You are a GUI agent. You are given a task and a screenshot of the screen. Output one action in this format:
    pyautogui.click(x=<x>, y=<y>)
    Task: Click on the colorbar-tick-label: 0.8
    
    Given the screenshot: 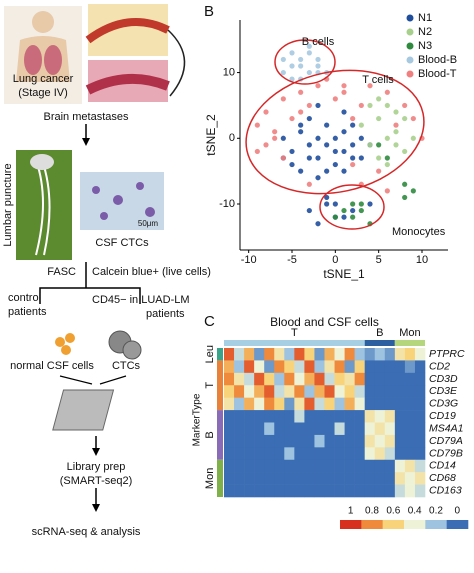 What is the action you would take?
    pyautogui.click(x=372, y=511)
    